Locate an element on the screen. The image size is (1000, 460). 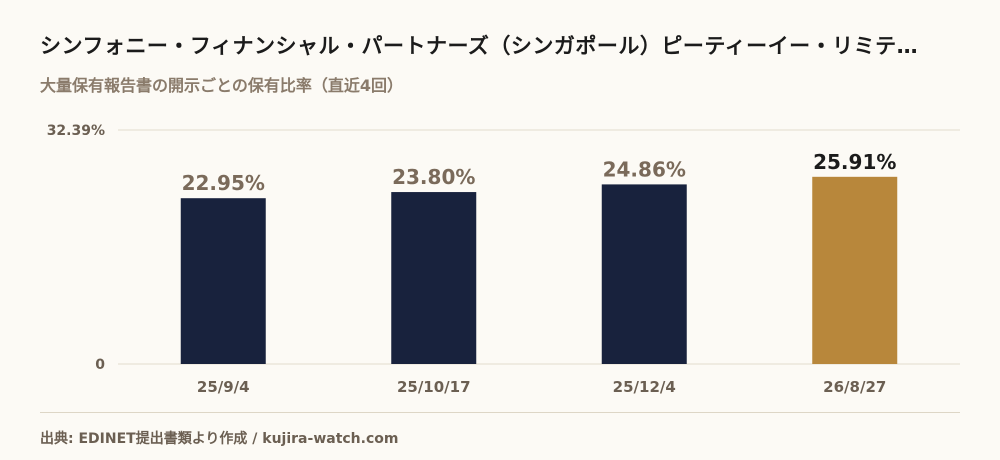
x-tick-label-3: 26/8/27 is located at coordinates (854, 387).